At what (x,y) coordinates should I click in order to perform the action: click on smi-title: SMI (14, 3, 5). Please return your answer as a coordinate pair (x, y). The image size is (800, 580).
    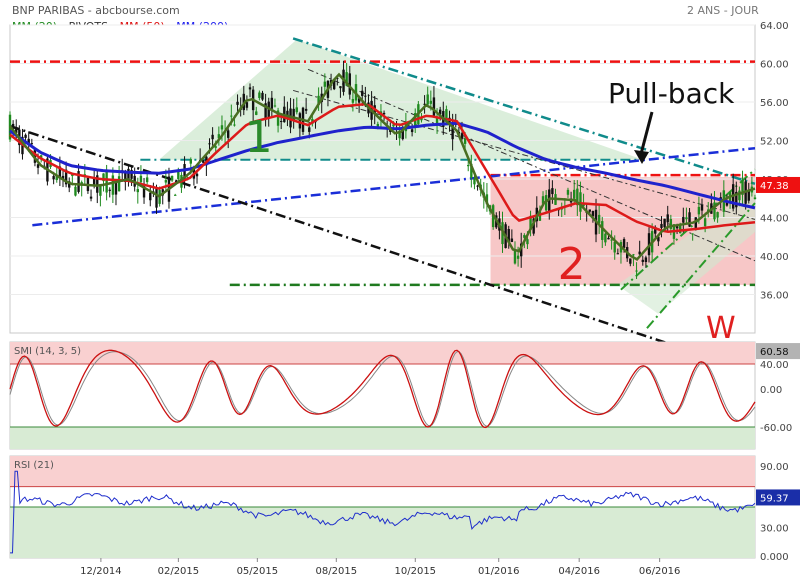
    Looking at the image, I should click on (47, 351).